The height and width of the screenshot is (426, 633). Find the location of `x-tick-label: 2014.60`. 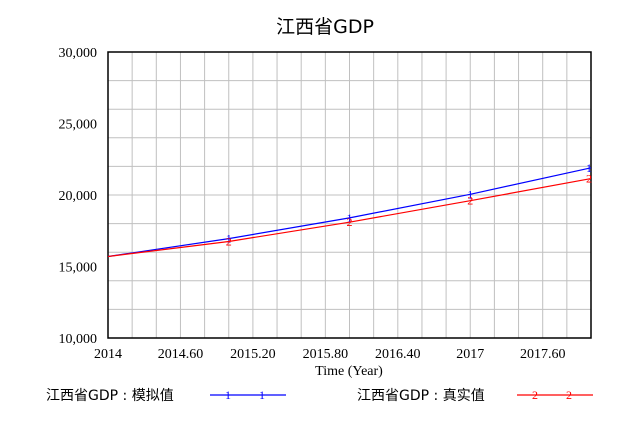

x-tick-label: 2014.60 is located at coordinates (181, 354).